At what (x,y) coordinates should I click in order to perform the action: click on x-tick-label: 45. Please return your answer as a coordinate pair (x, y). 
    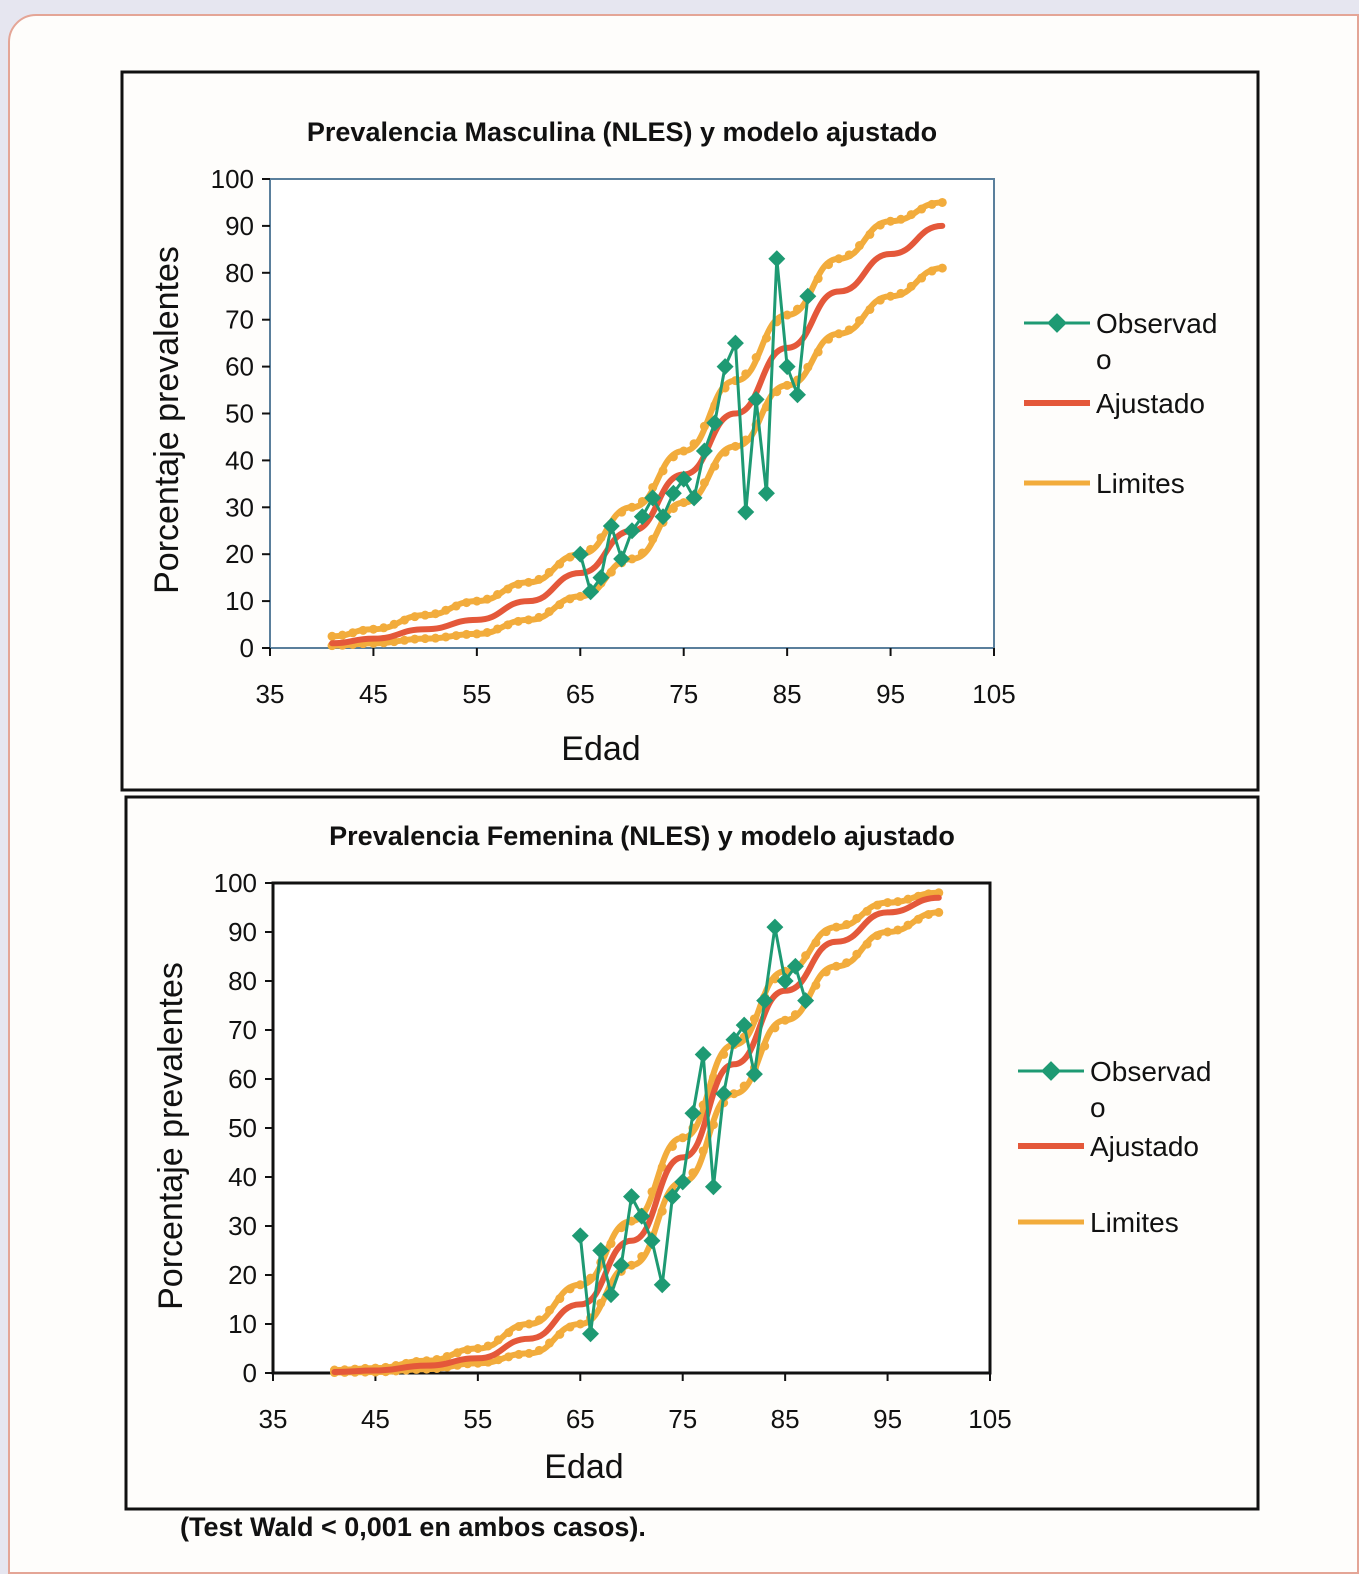
    Looking at the image, I should click on (375, 1419).